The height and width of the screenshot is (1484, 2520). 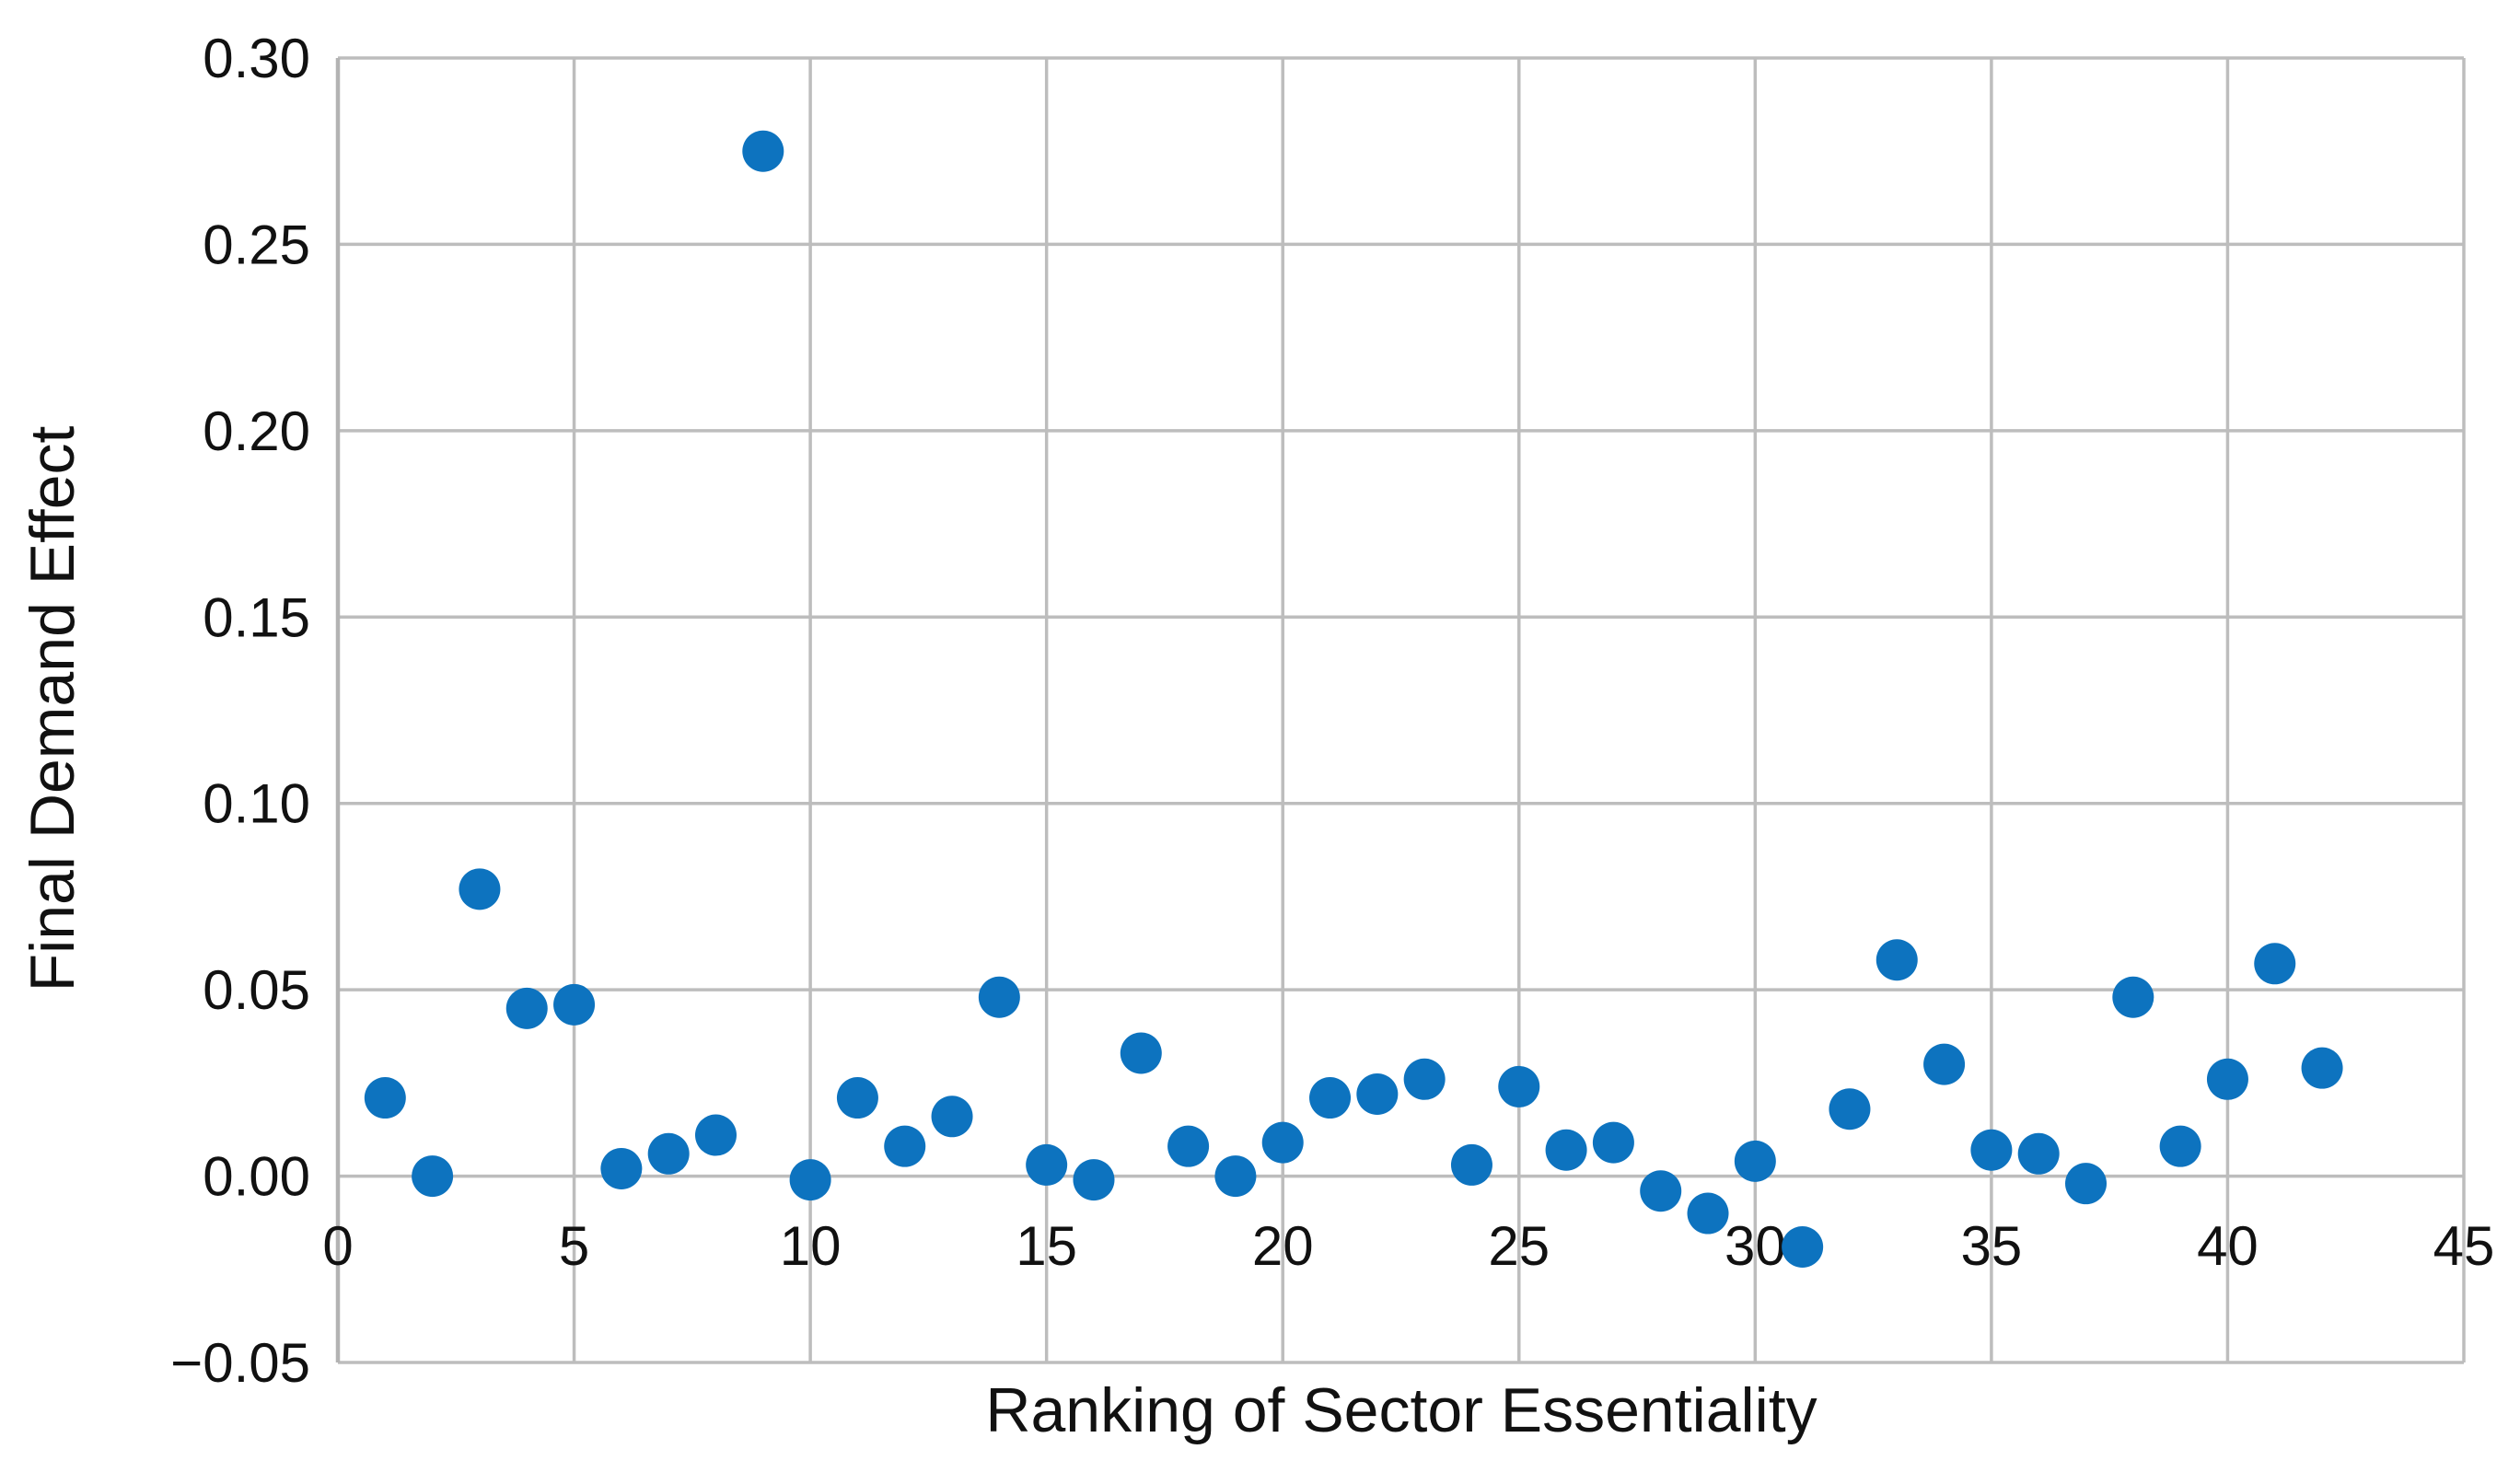 What do you see at coordinates (256, 617) in the screenshot?
I see `y-tick-label: 0.15` at bounding box center [256, 617].